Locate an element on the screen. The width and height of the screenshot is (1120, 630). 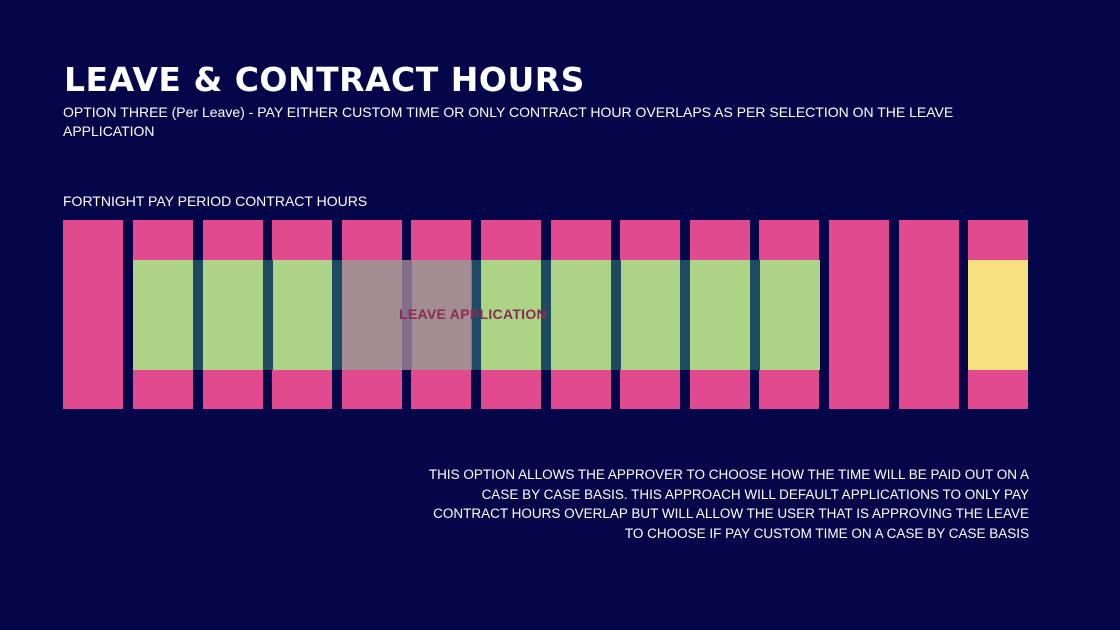
custom-time-band is located at coordinates (998, 315).